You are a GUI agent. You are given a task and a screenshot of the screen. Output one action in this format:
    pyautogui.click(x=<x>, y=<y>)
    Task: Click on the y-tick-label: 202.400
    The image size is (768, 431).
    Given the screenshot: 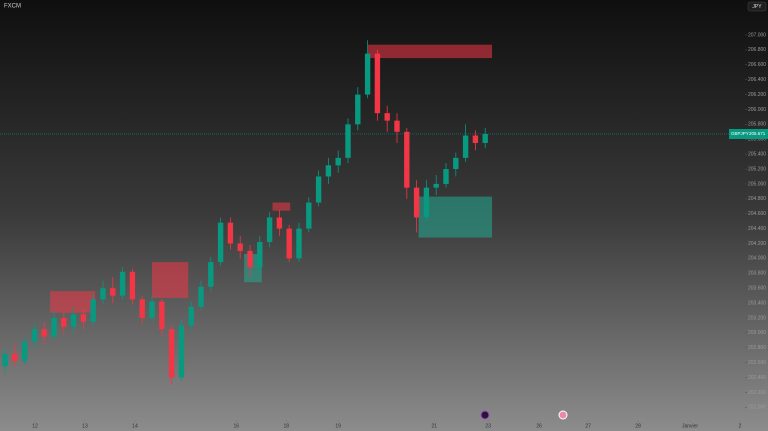 What is the action you would take?
    pyautogui.click(x=757, y=378)
    